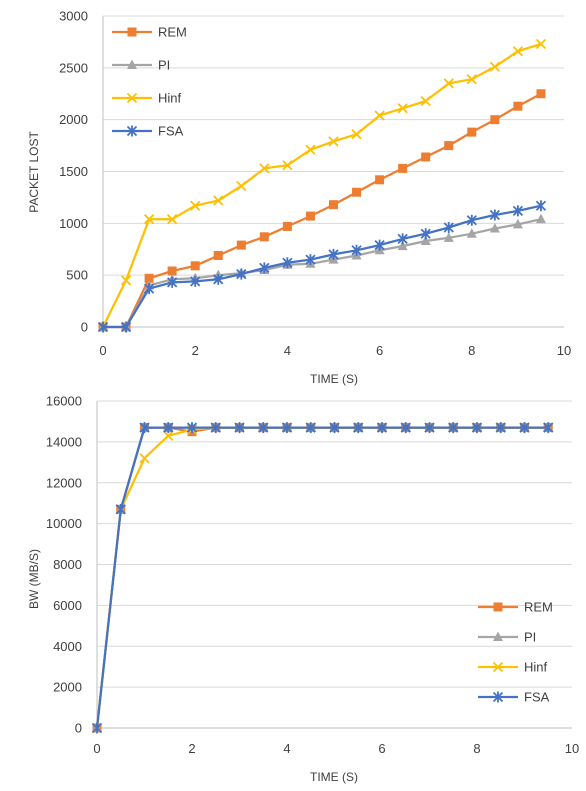  Describe the element at coordinates (132, 131) in the screenshot. I see `legend-marker-fsa` at that location.